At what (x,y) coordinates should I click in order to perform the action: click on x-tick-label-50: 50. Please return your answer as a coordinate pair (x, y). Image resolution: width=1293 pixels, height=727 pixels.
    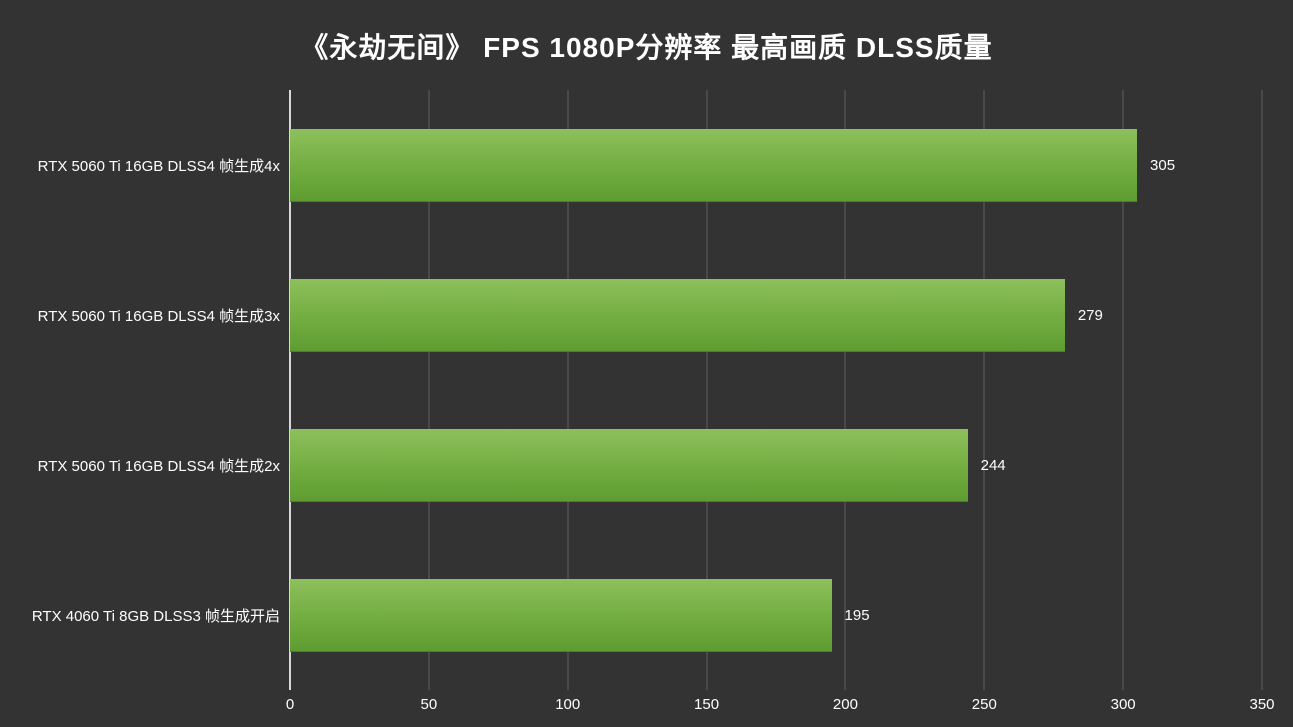
    Looking at the image, I should click on (429, 704).